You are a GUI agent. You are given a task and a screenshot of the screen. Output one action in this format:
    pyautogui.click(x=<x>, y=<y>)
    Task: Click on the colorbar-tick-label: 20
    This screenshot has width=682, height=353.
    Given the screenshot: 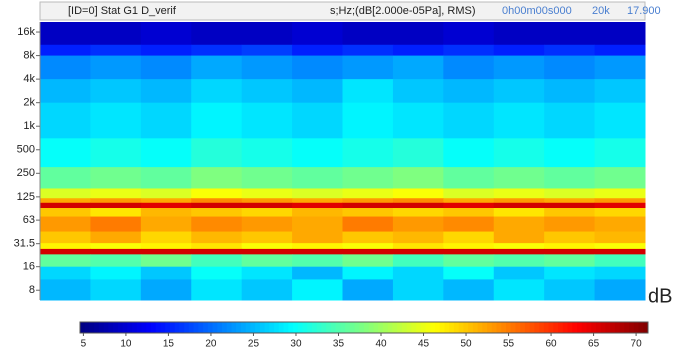 What is the action you would take?
    pyautogui.click(x=211, y=344)
    